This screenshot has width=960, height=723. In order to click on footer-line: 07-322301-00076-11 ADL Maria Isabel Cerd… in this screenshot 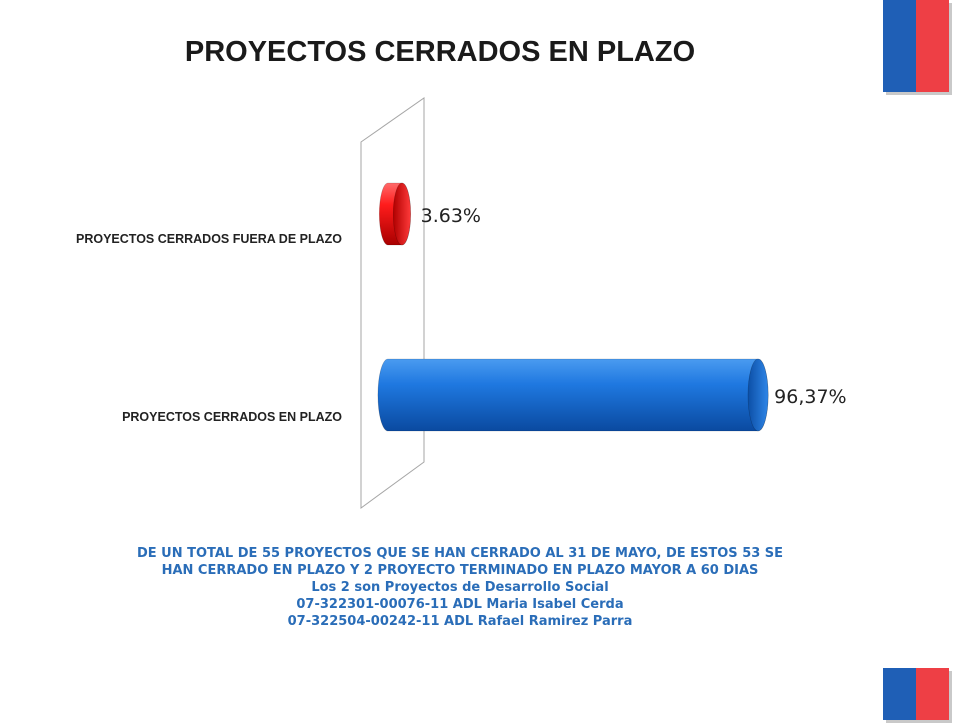, I will do `click(460, 604)`.